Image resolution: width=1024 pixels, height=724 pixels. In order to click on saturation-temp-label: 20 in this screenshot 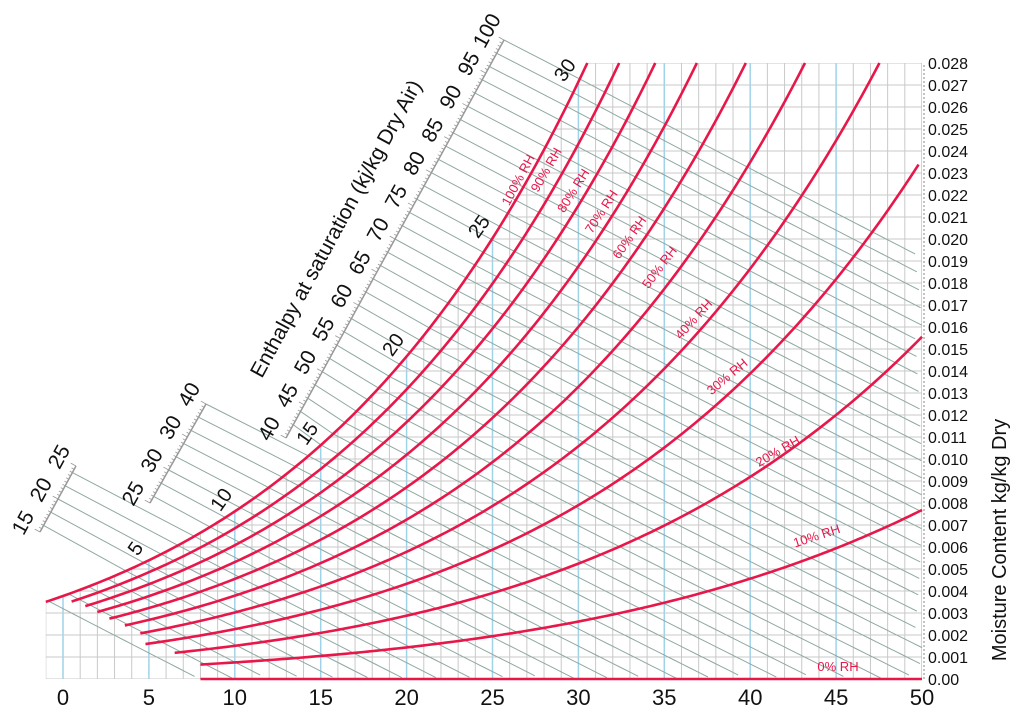, I will do `click(393, 345)`.